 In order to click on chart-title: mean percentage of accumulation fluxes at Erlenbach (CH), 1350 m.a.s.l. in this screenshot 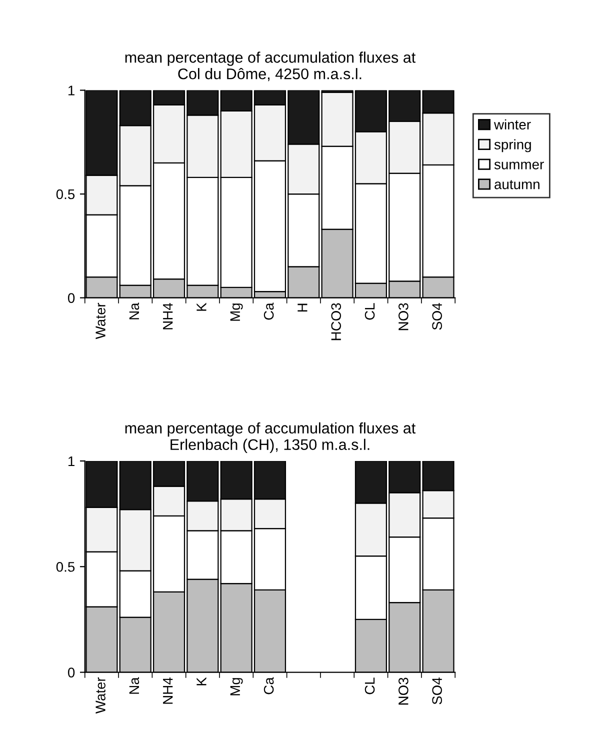, I will do `click(270, 438)`.